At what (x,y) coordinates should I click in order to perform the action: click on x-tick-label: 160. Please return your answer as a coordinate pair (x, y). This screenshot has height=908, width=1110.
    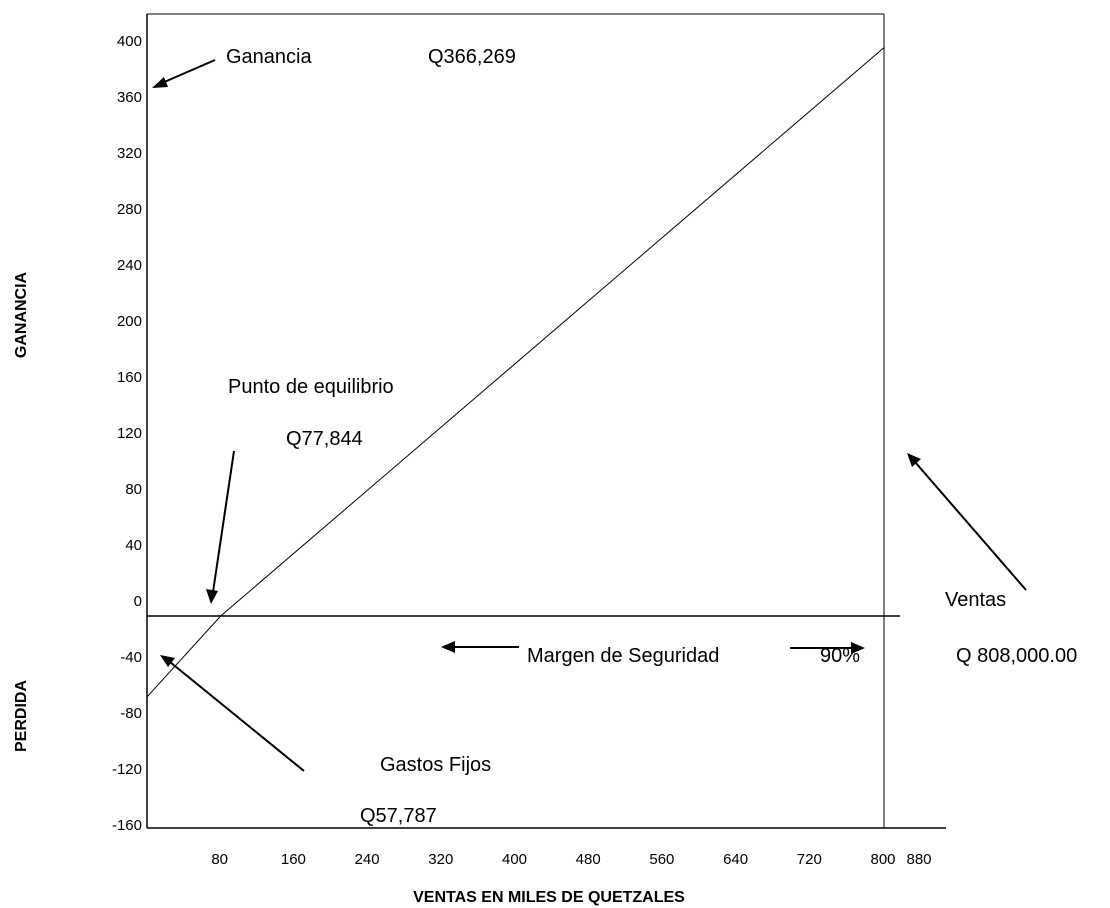
    Looking at the image, I should click on (293, 859).